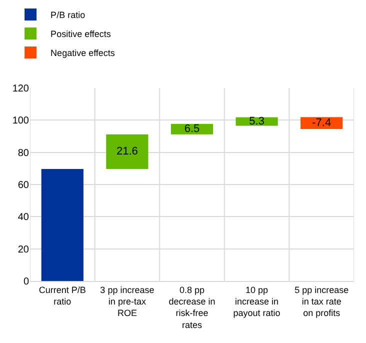 The image size is (366, 343). I want to click on x-tick-label: 10 pp increase in payout ratio, so click(256, 301).